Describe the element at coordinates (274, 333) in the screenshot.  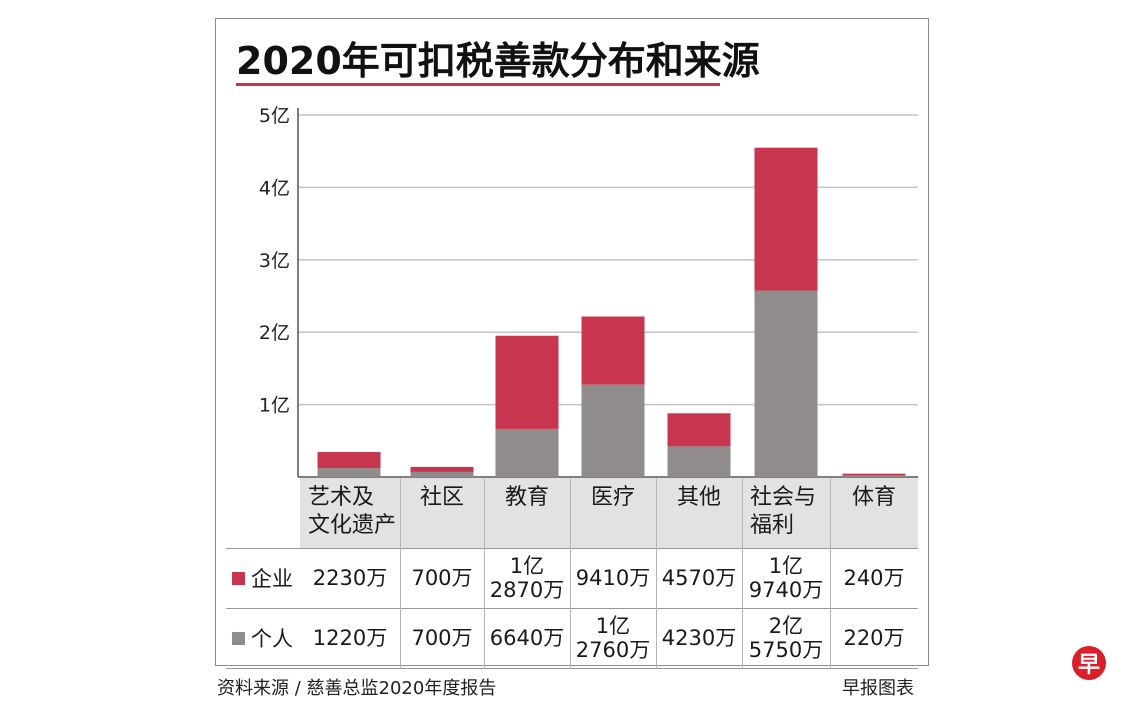
I see `y-tick-label: 2亿` at that location.